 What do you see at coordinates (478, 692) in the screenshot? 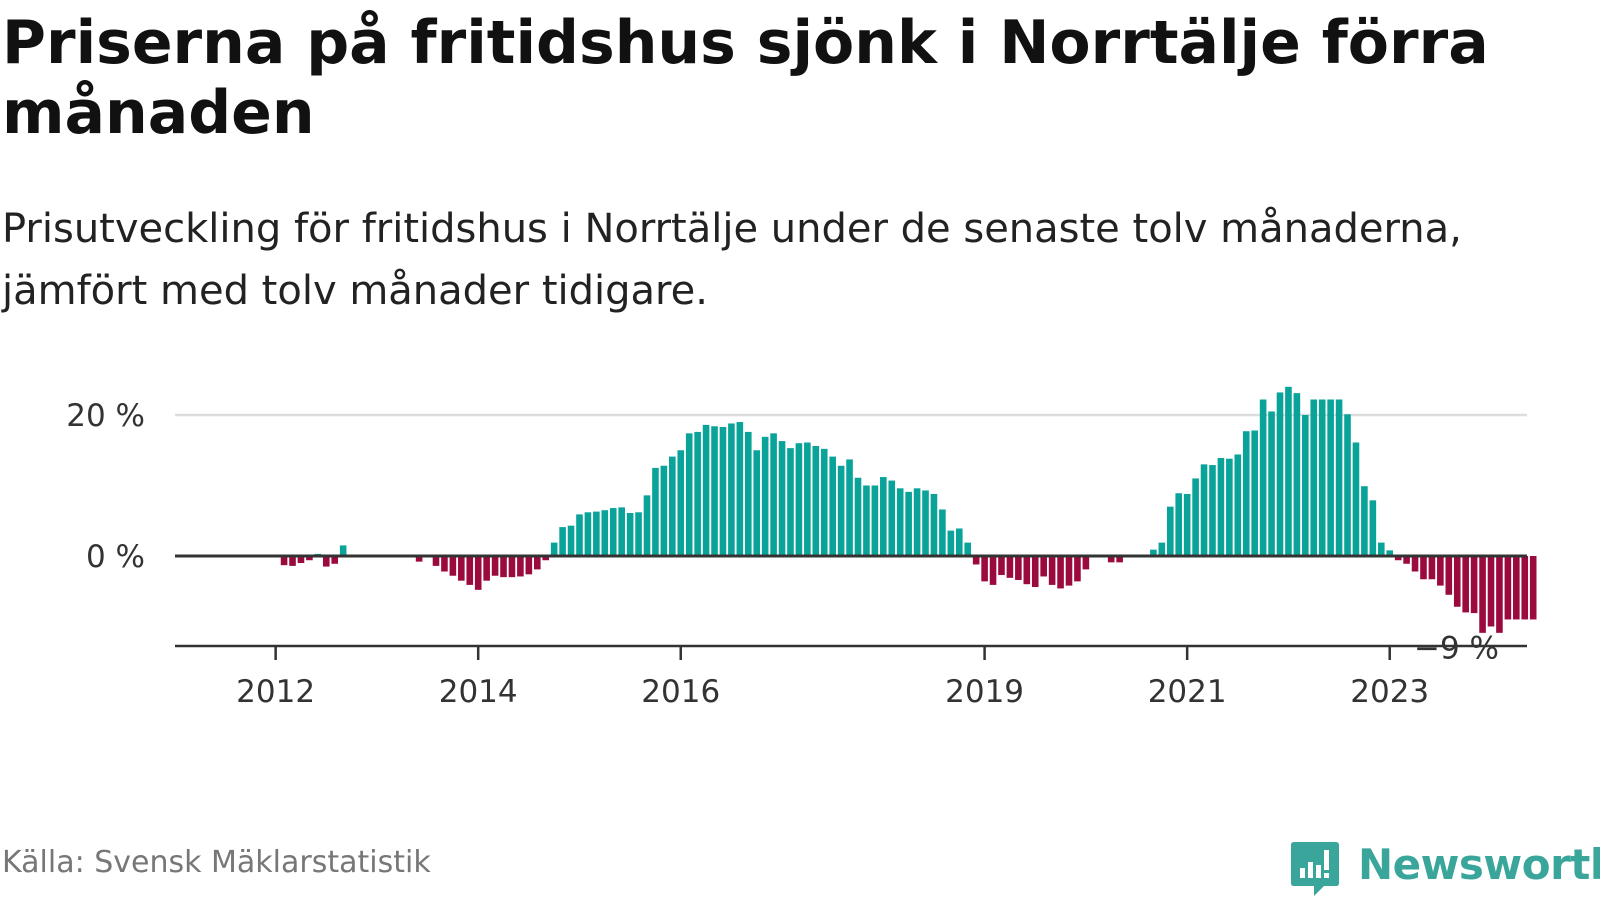
I see `x-tick-label: 2014` at bounding box center [478, 692].